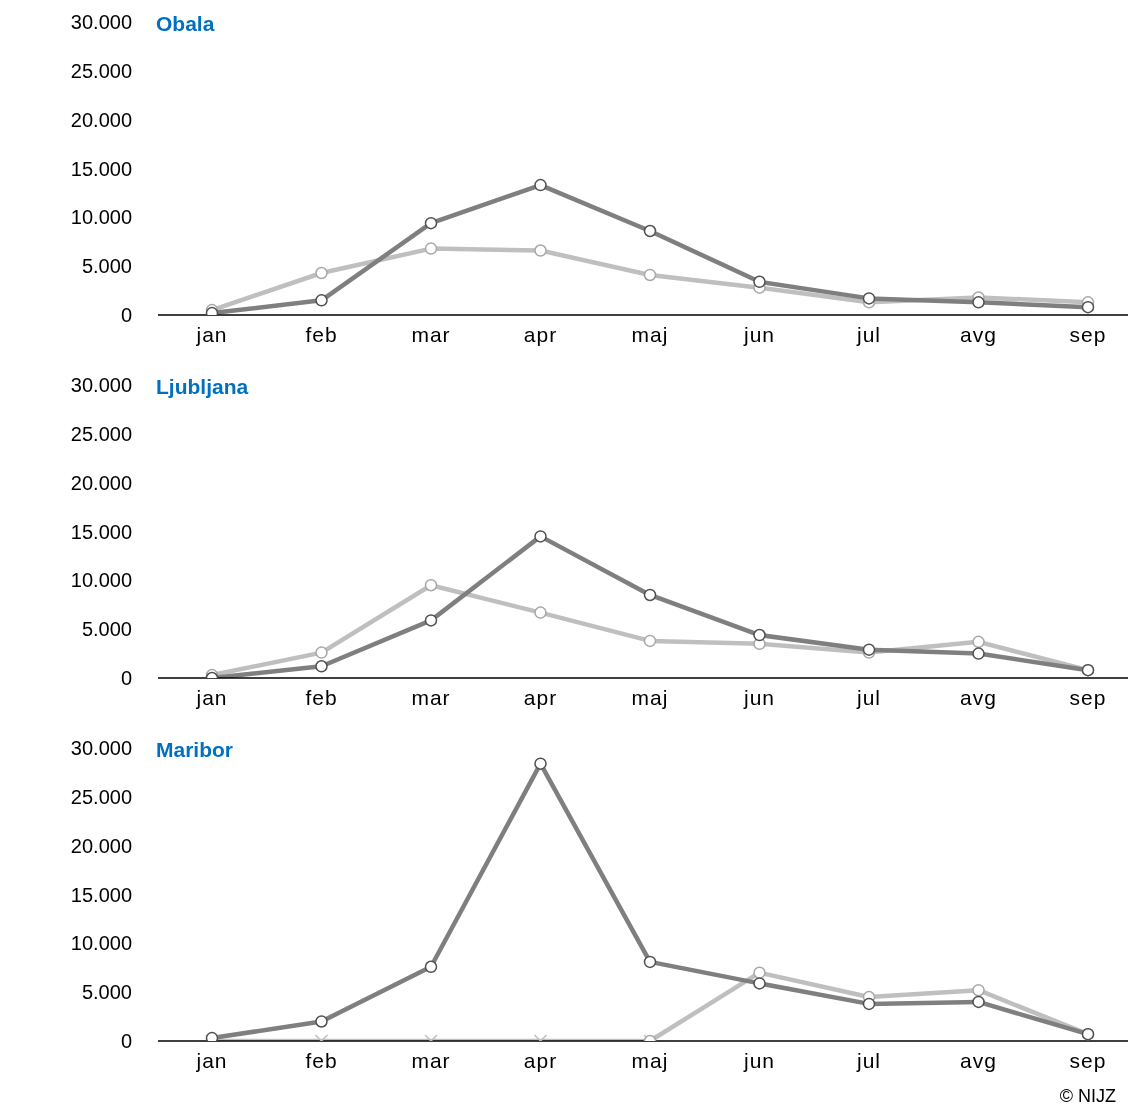 This screenshot has height=1111, width=1128. Describe the element at coordinates (202, 387) in the screenshot. I see `chart-title: Ljubljana` at that location.